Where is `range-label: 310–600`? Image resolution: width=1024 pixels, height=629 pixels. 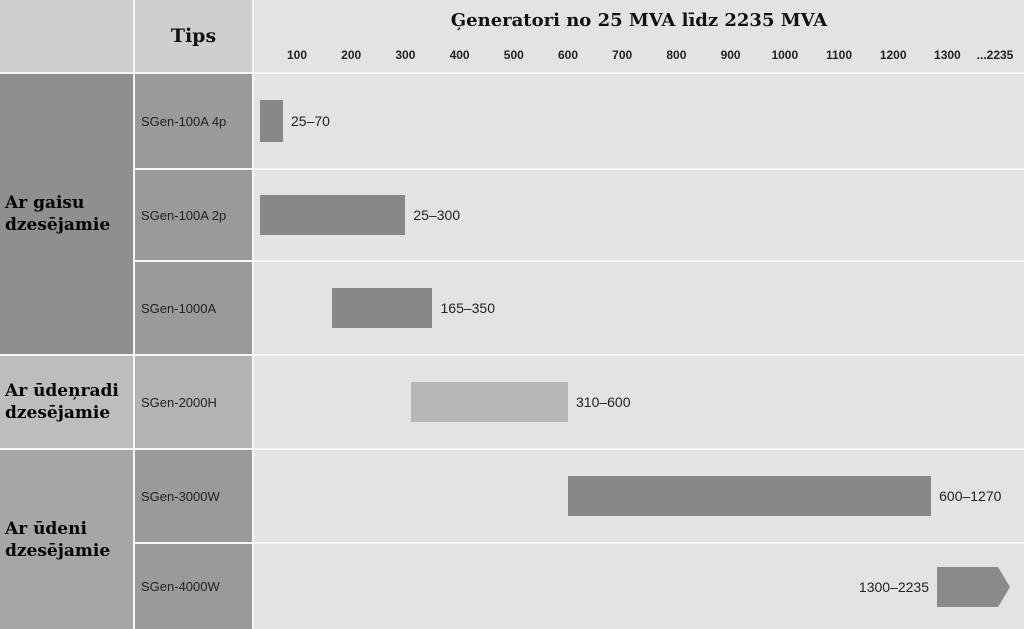
range-label: 310–600 is located at coordinates (603, 402).